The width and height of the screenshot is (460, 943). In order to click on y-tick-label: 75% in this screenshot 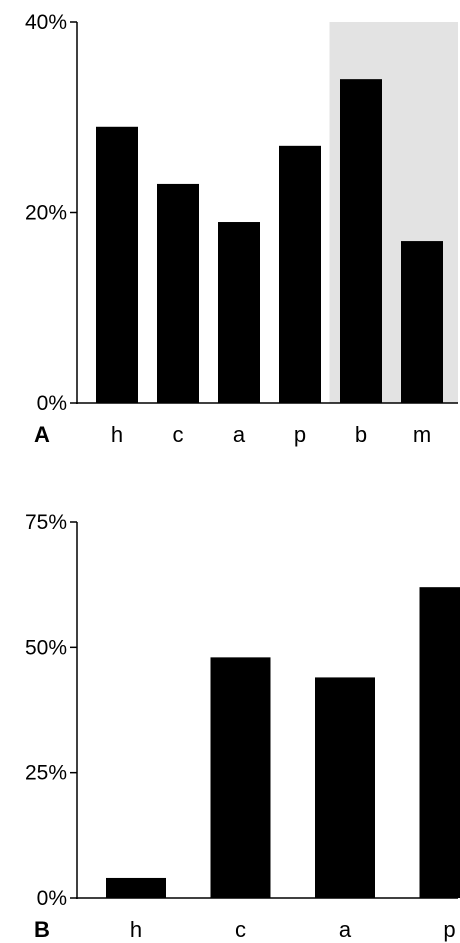, I will do `click(46, 522)`.